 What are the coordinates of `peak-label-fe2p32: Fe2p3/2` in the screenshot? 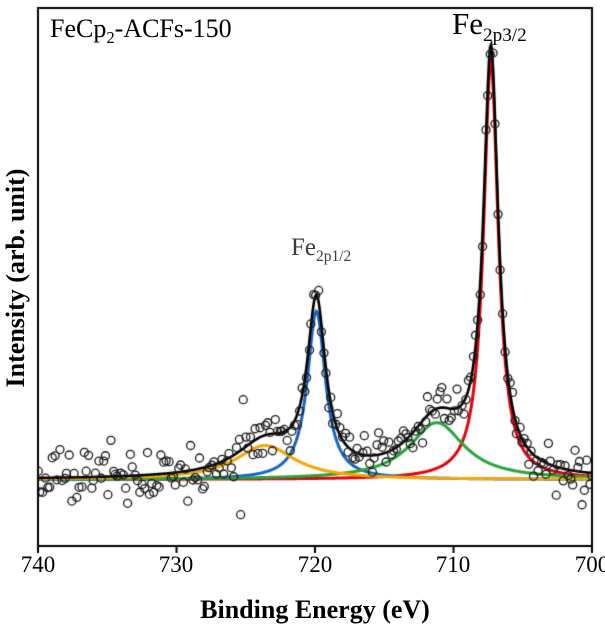 It's located at (489, 26).